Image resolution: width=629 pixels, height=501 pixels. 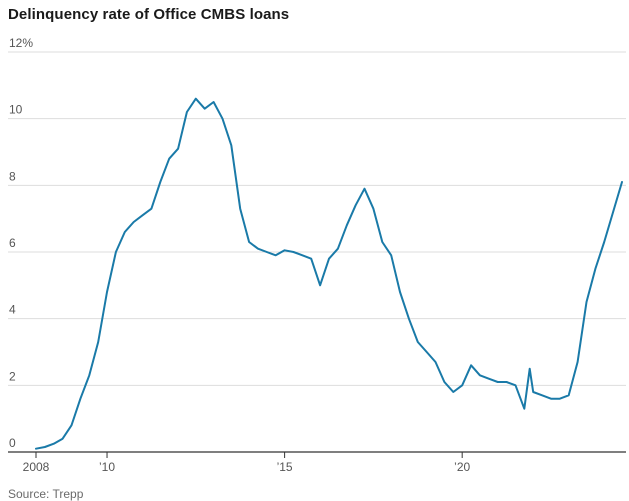 I want to click on y-tick-label: 10, so click(x=16, y=110).